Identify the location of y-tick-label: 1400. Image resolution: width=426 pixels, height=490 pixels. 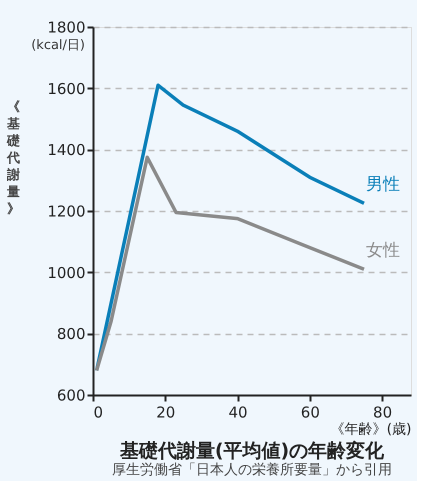
(66, 150).